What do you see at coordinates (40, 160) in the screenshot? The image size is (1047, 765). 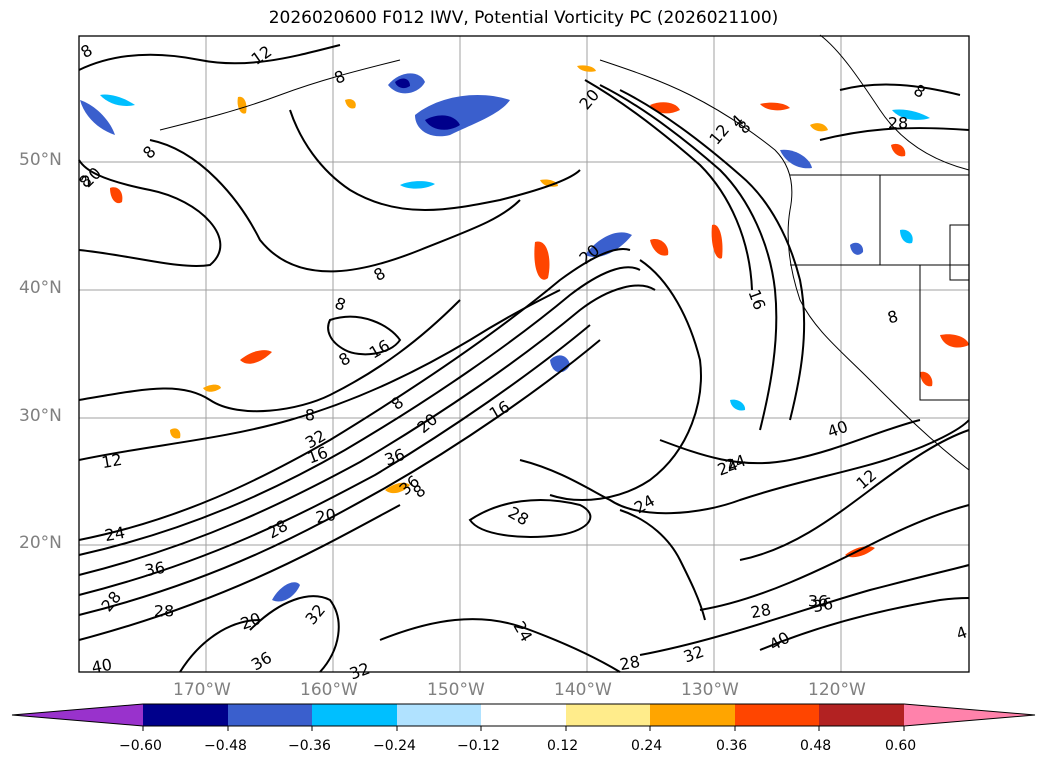 I see `lat-label-50n: 50°N` at bounding box center [40, 160].